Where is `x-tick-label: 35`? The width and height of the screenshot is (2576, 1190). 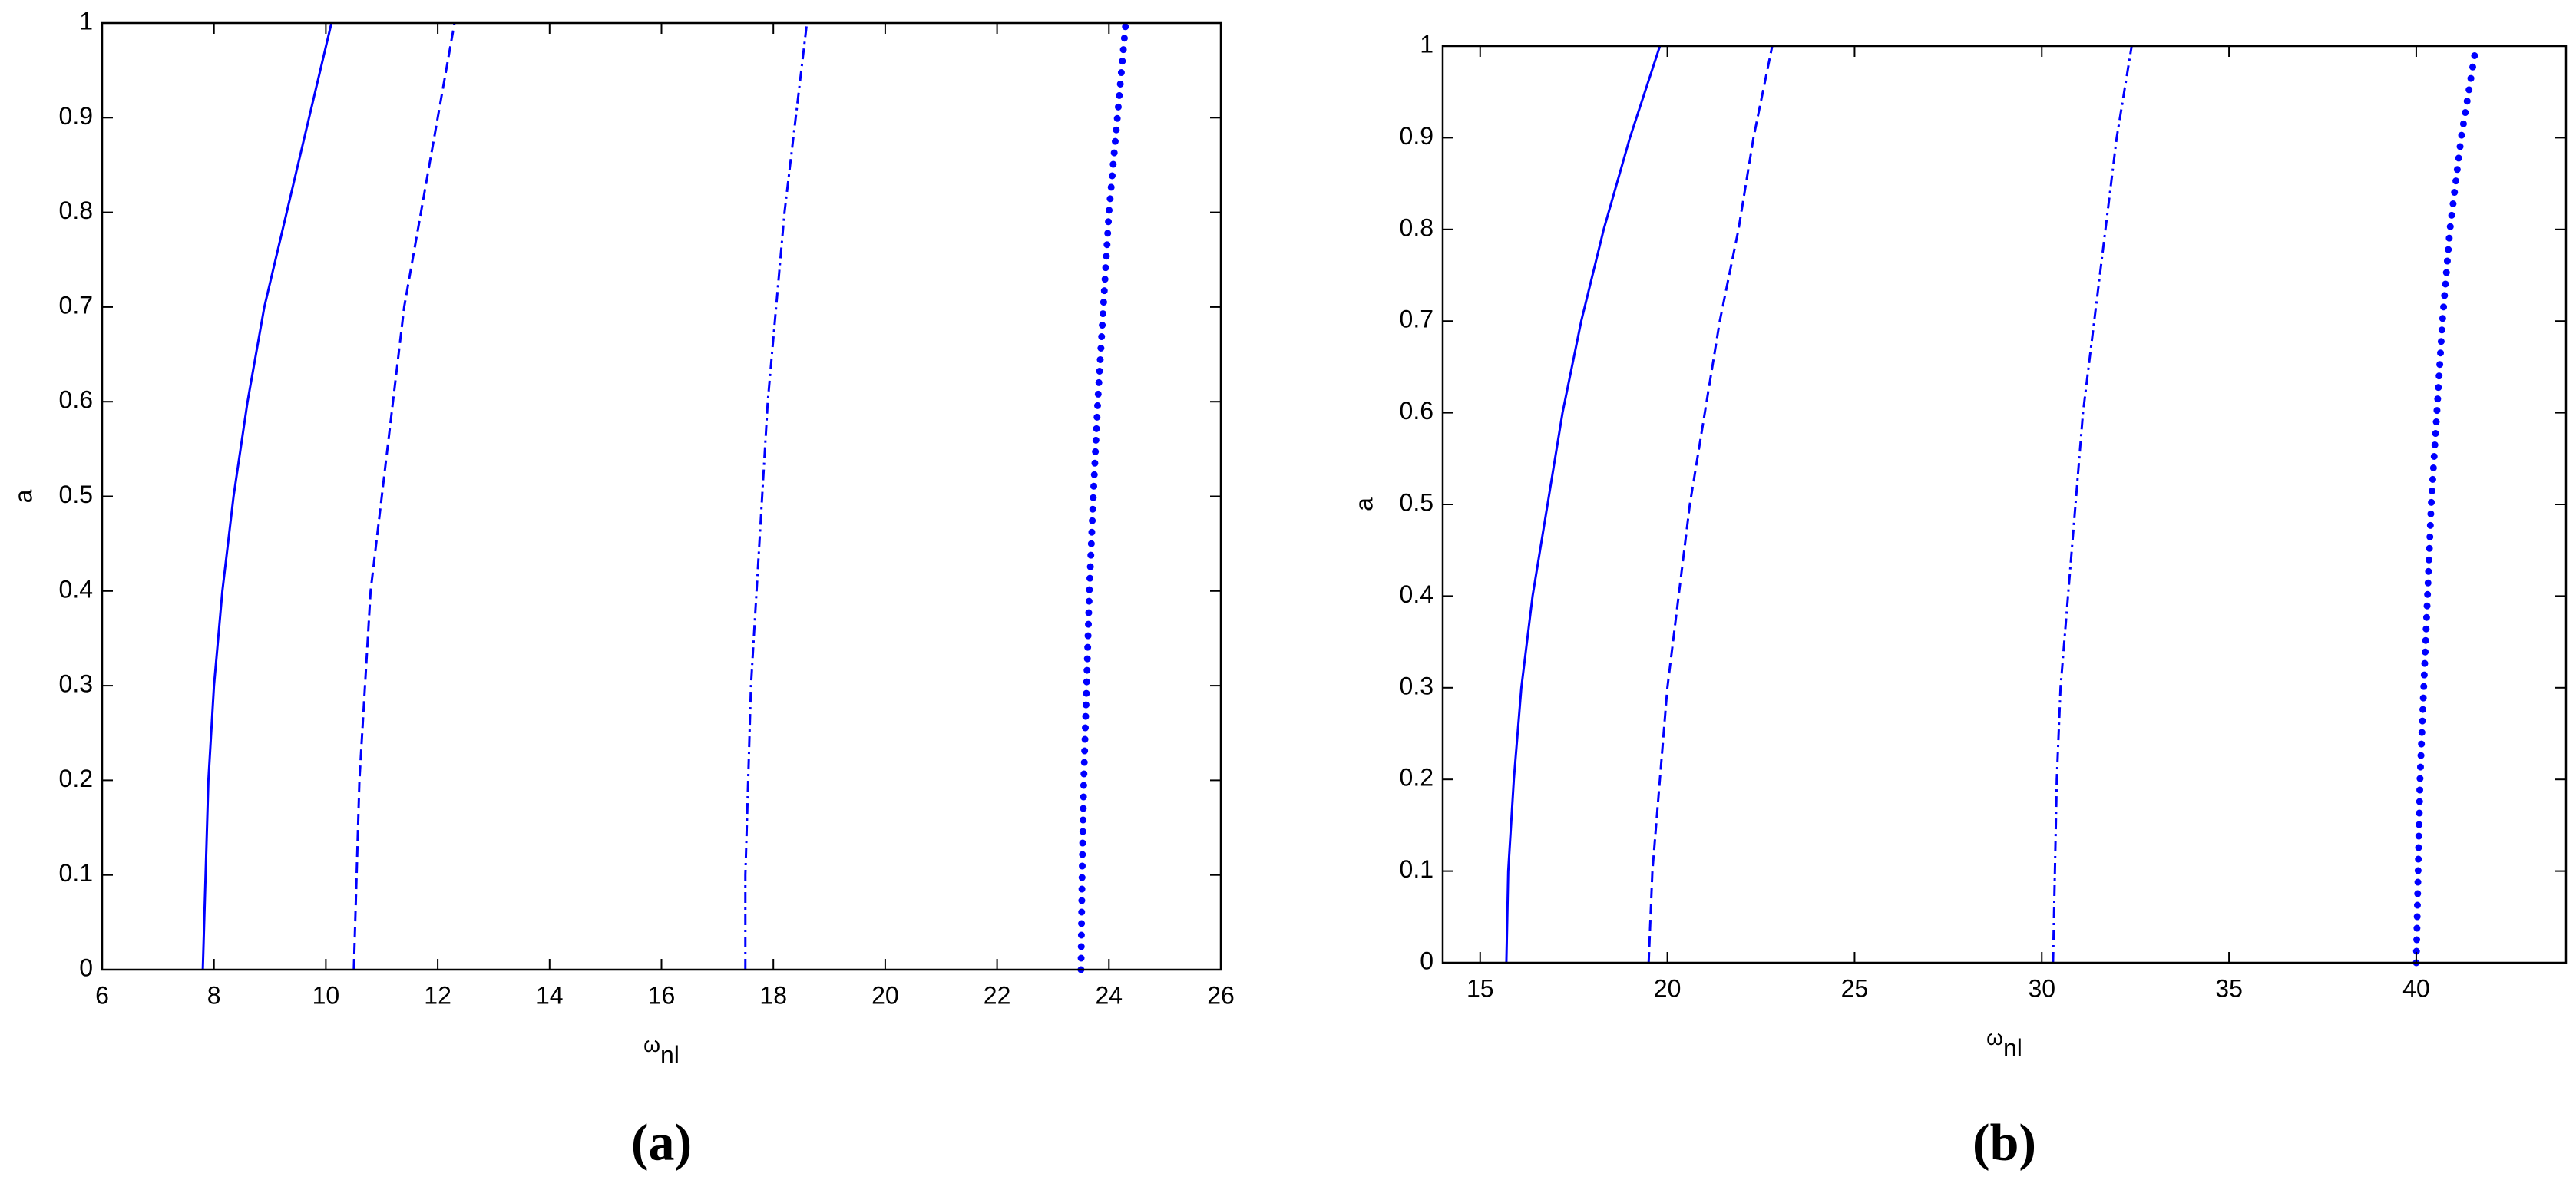
x-tick-label: 35 is located at coordinates (2229, 988).